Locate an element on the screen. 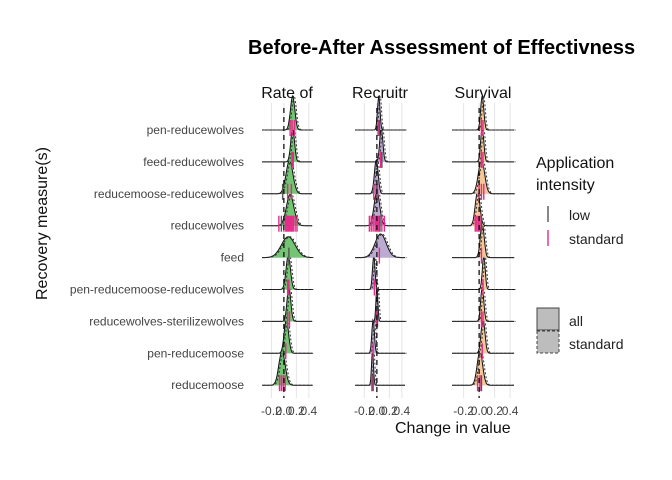 The image size is (672, 480). chart-title: Before-After Assessment of Effectivness is located at coordinates (442, 48).